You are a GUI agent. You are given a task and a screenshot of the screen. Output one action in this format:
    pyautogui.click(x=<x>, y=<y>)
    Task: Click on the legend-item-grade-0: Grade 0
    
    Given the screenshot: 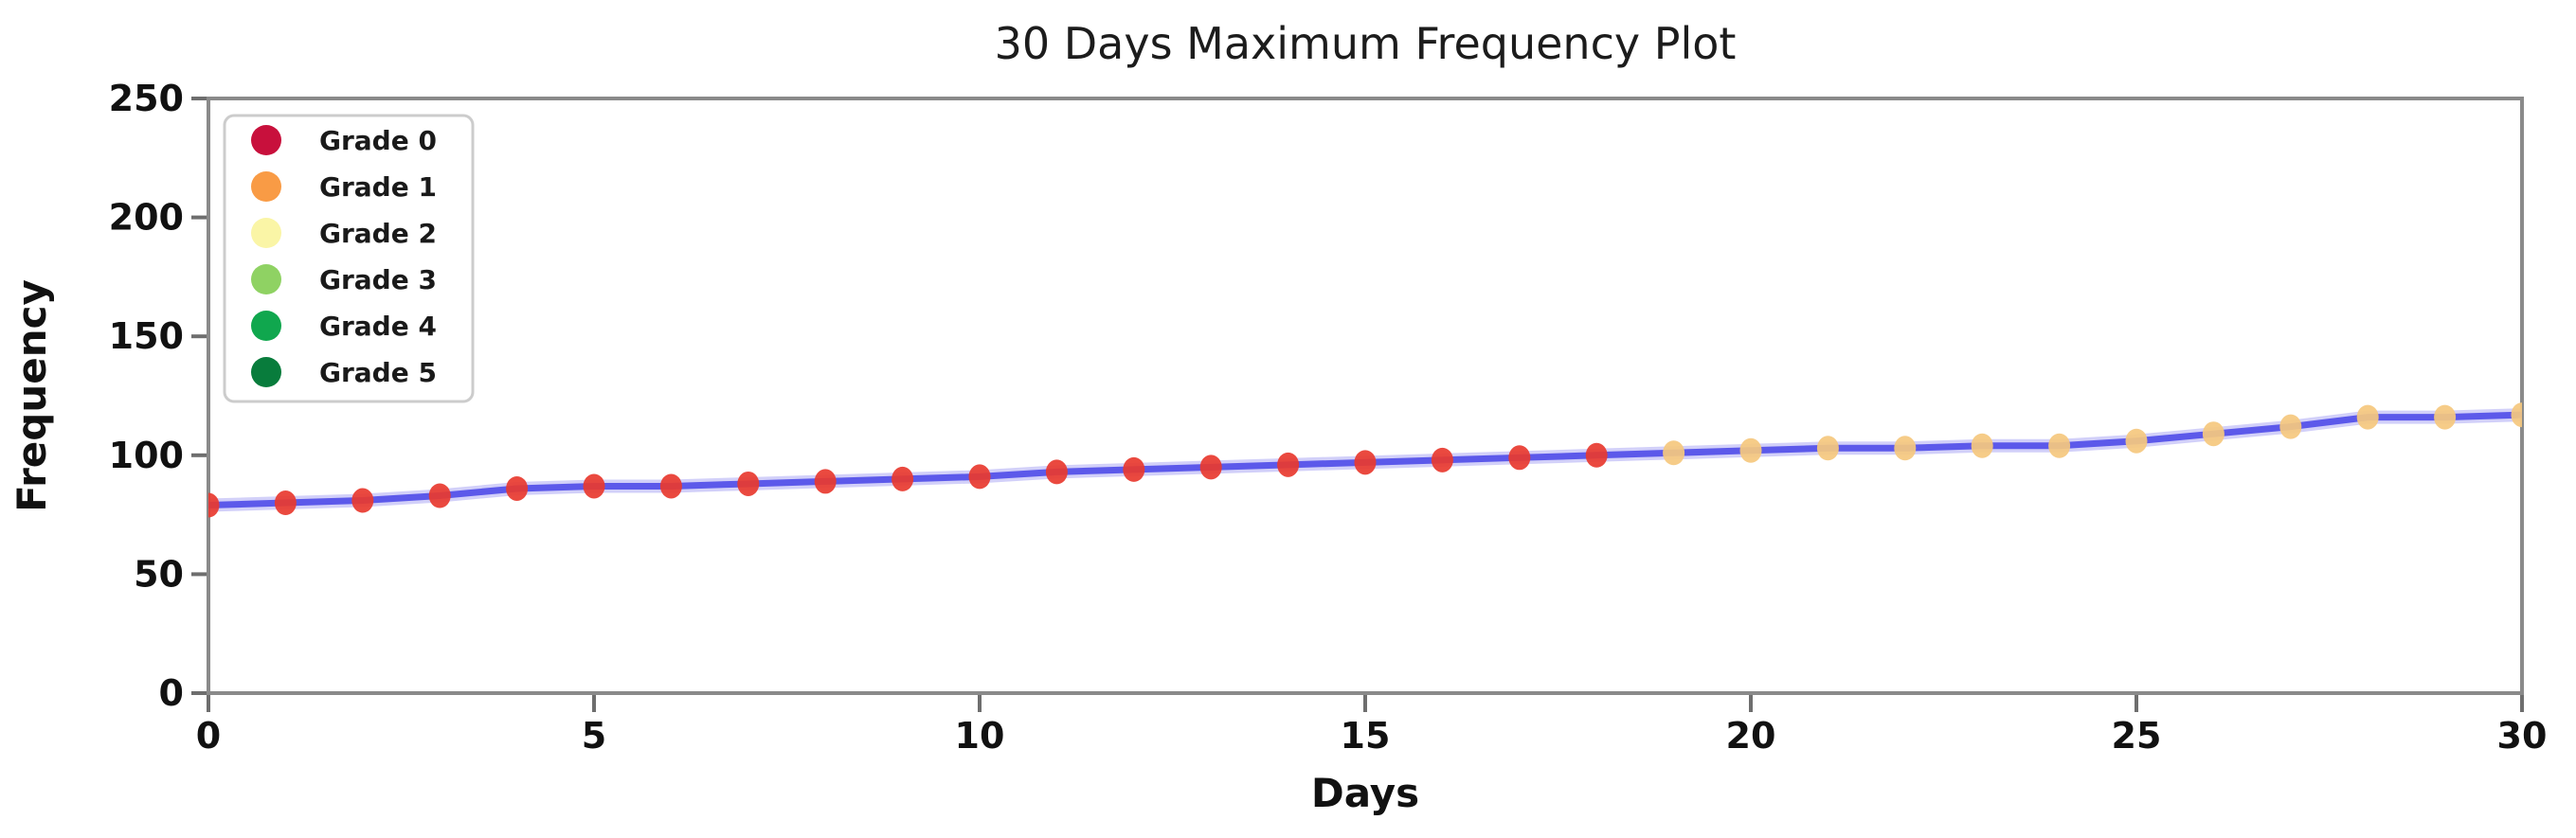 What is the action you would take?
    pyautogui.click(x=344, y=140)
    